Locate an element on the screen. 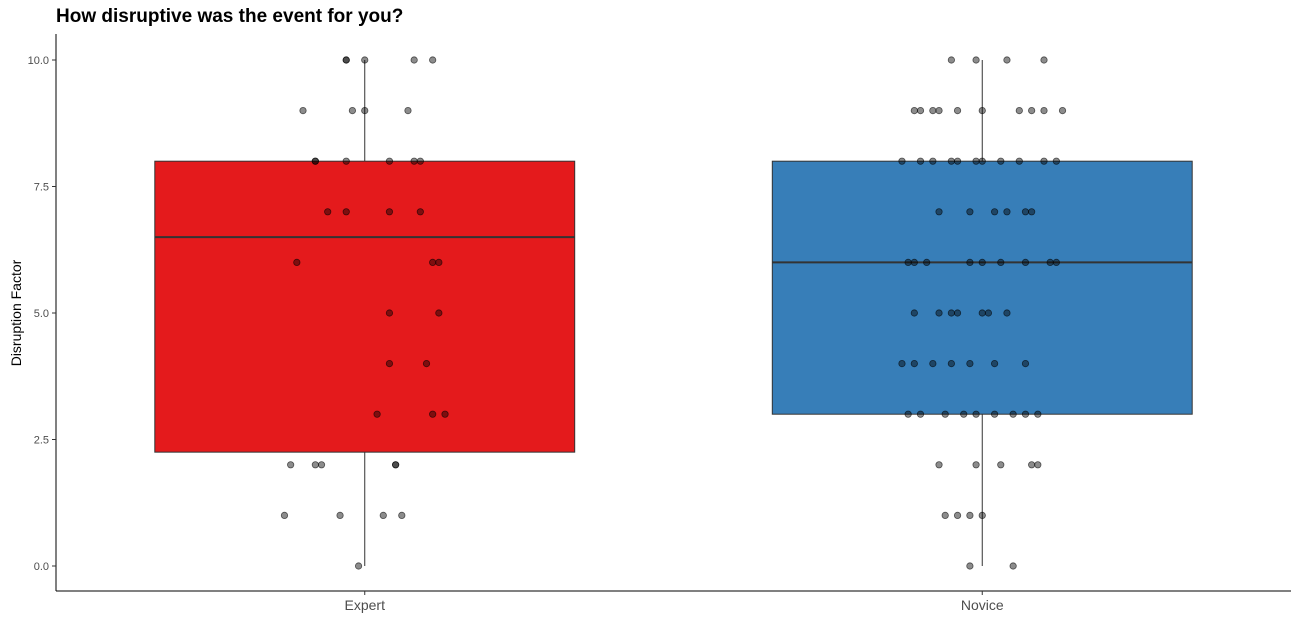 The width and height of the screenshot is (1300, 639). chart-title: How disruptive was the event for you? is located at coordinates (230, 16).